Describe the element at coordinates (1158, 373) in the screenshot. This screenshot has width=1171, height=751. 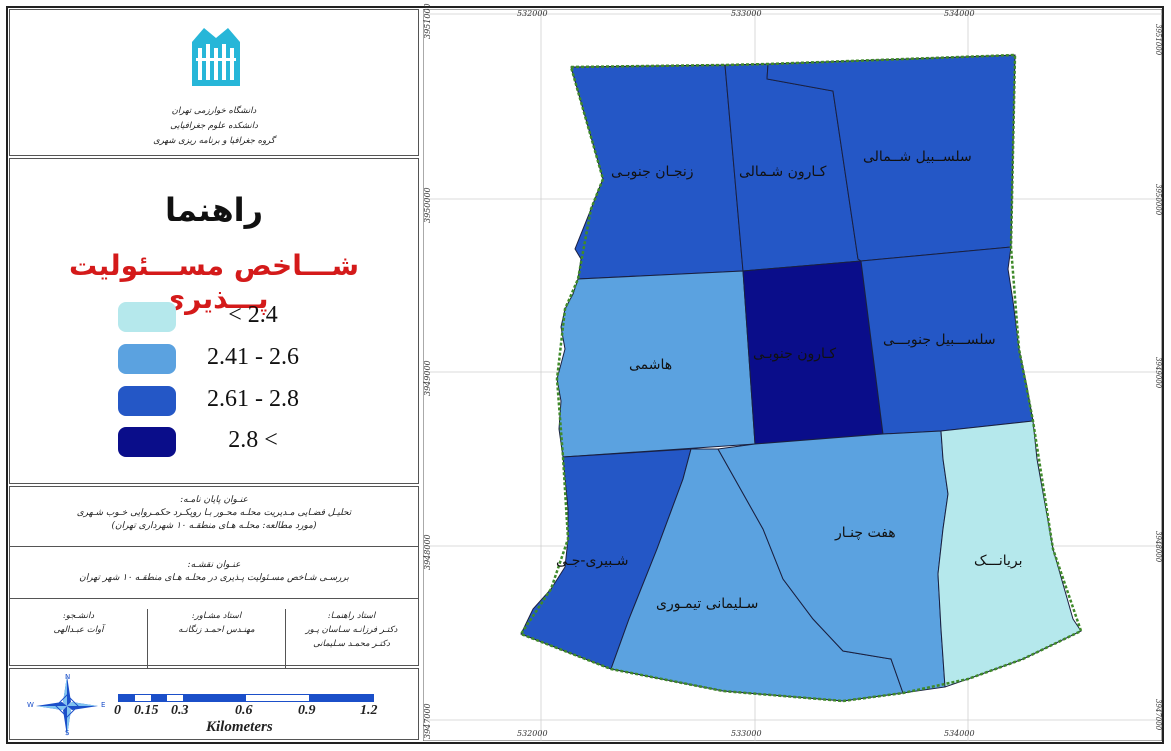
I see `grid-y-right-3: 3949000` at that location.